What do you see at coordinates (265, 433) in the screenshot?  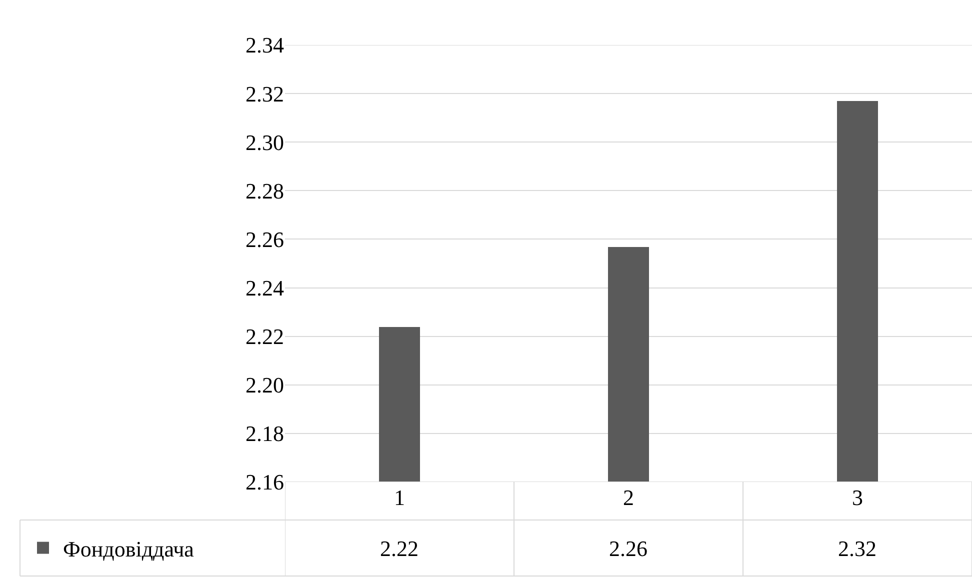 I see `text: 2.18` at bounding box center [265, 433].